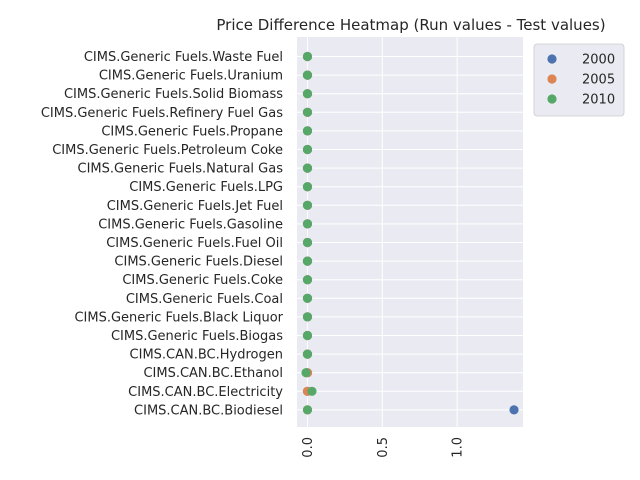 This screenshot has height=480, width=640. I want to click on legend-label: 2010, so click(598, 100).